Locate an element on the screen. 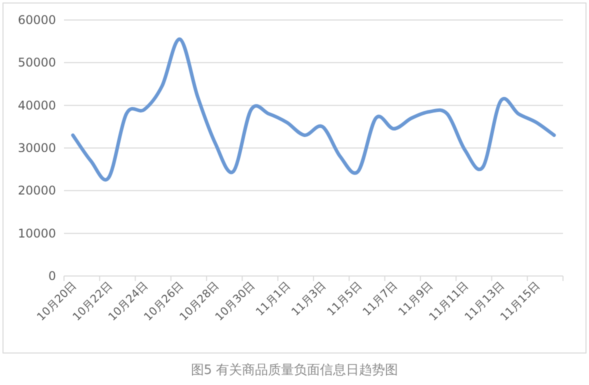  y-tick-label: 60000 is located at coordinates (37, 20).